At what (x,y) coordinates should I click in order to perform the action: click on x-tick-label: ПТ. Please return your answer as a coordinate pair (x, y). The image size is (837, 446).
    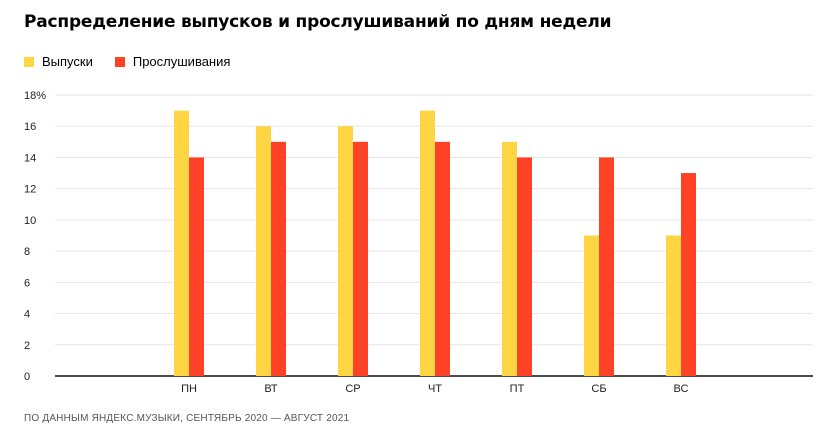
    Looking at the image, I should click on (517, 389).